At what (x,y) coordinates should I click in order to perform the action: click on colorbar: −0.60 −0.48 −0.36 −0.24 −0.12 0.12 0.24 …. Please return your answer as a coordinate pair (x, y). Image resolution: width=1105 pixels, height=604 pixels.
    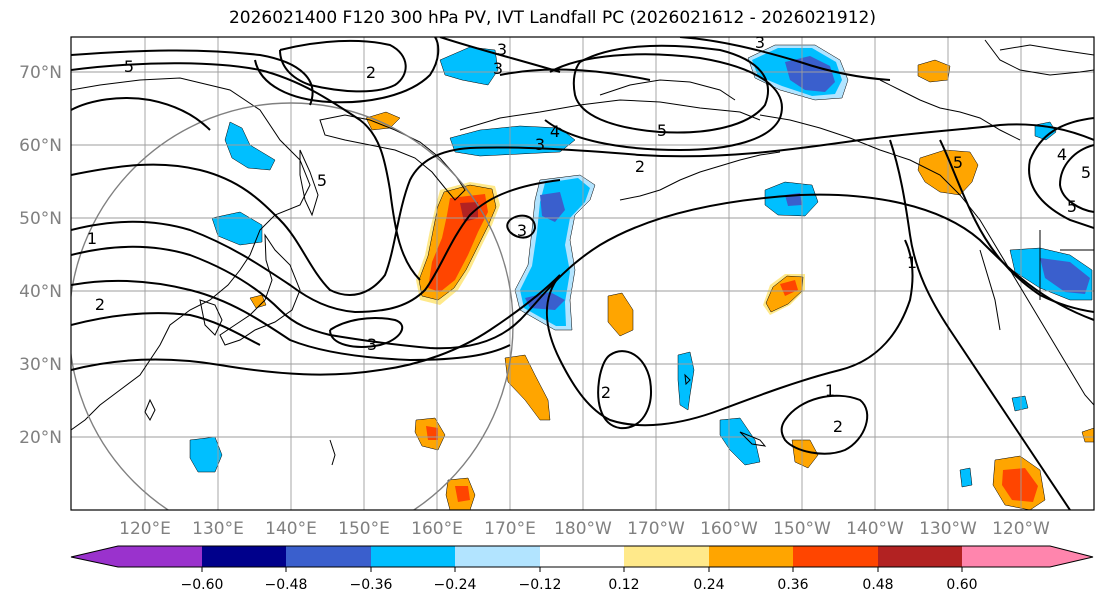
    Looking at the image, I should click on (582, 569).